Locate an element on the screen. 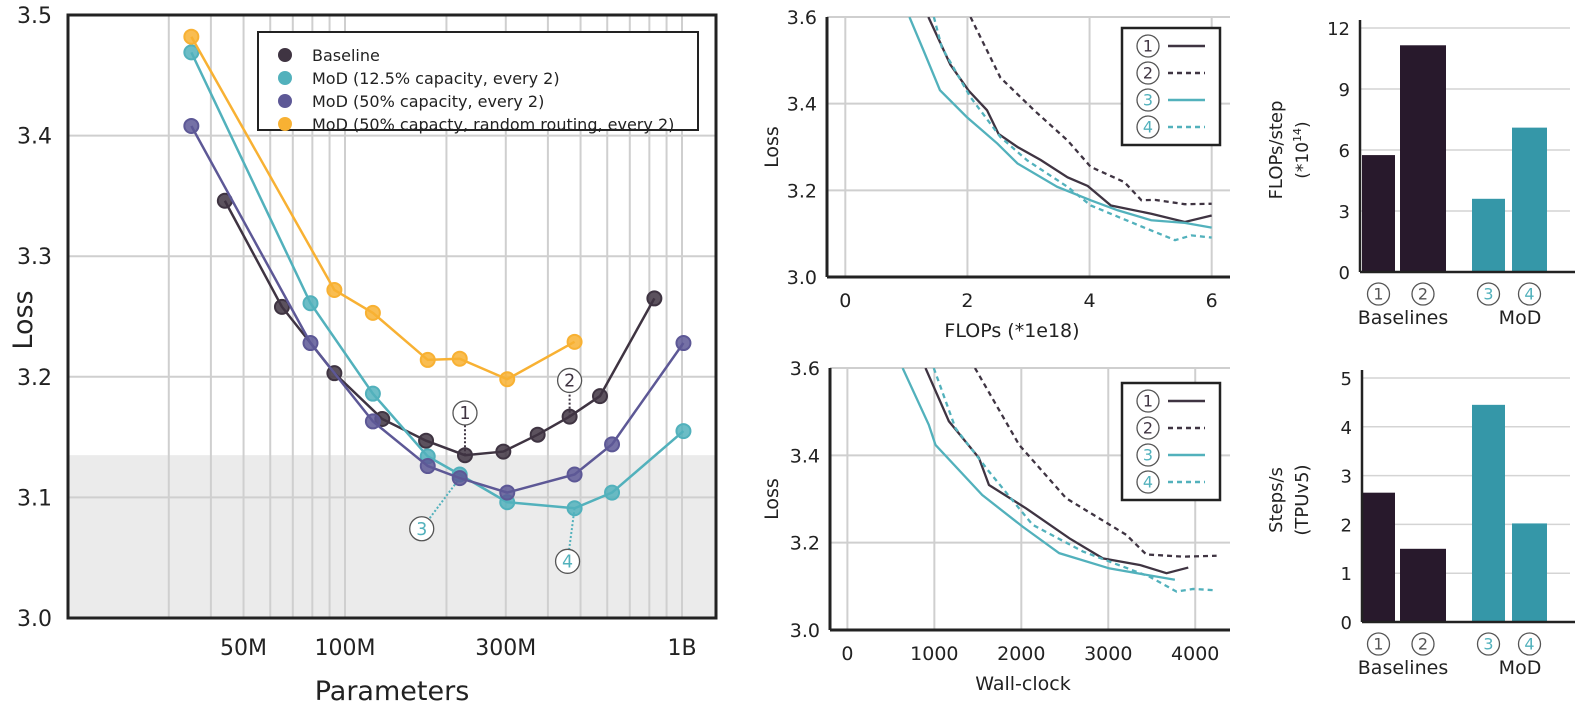  shaded-region is located at coordinates (392, 536).